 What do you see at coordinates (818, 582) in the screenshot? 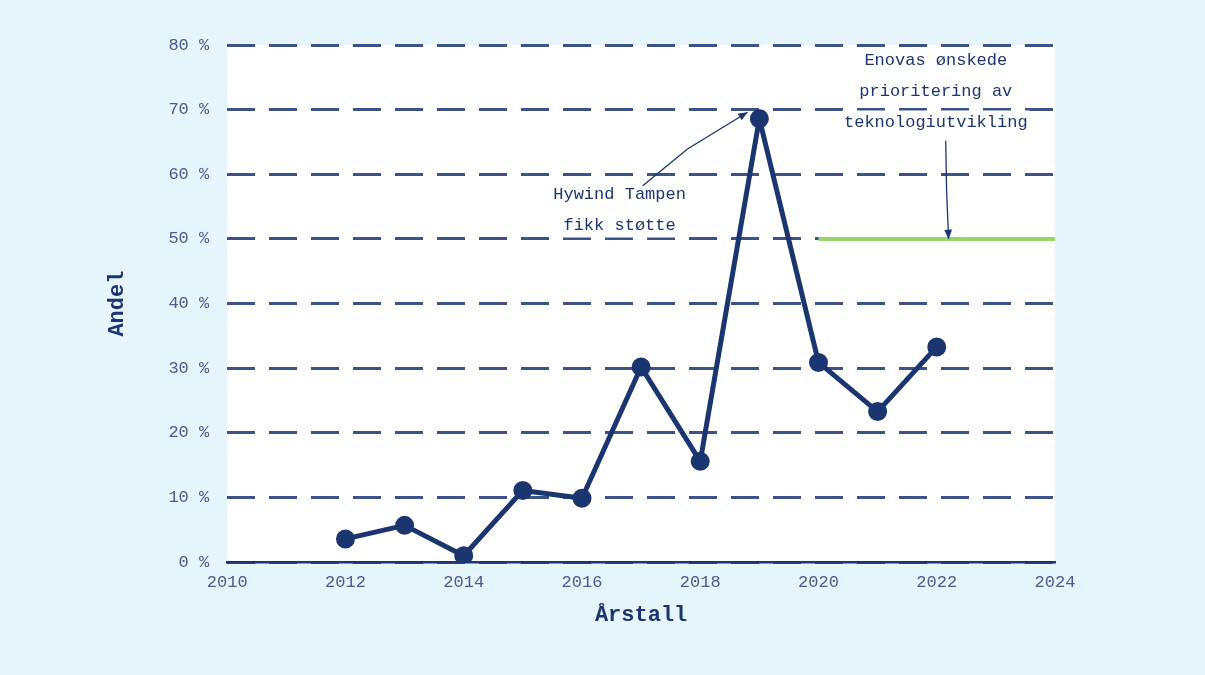
I see `x-tick-label: 2020` at bounding box center [818, 582].